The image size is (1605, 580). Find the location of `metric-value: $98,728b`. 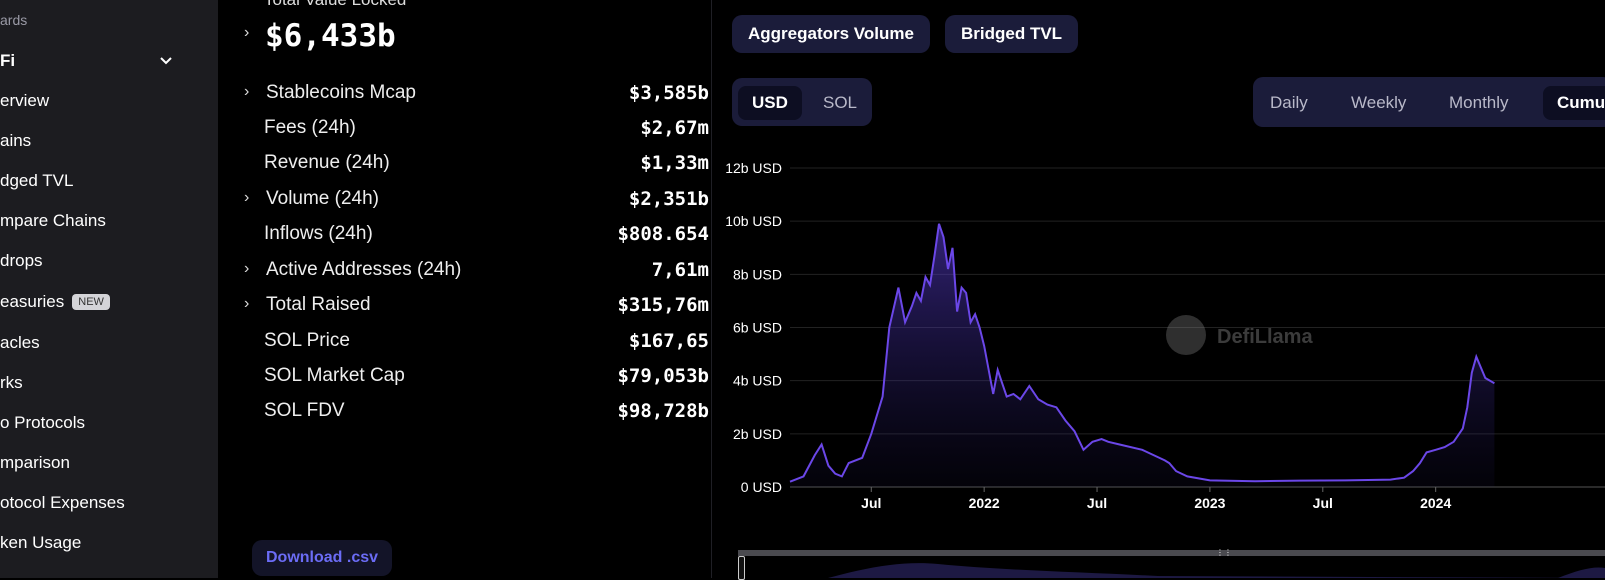

metric-value: $98,728b is located at coordinates (663, 411).